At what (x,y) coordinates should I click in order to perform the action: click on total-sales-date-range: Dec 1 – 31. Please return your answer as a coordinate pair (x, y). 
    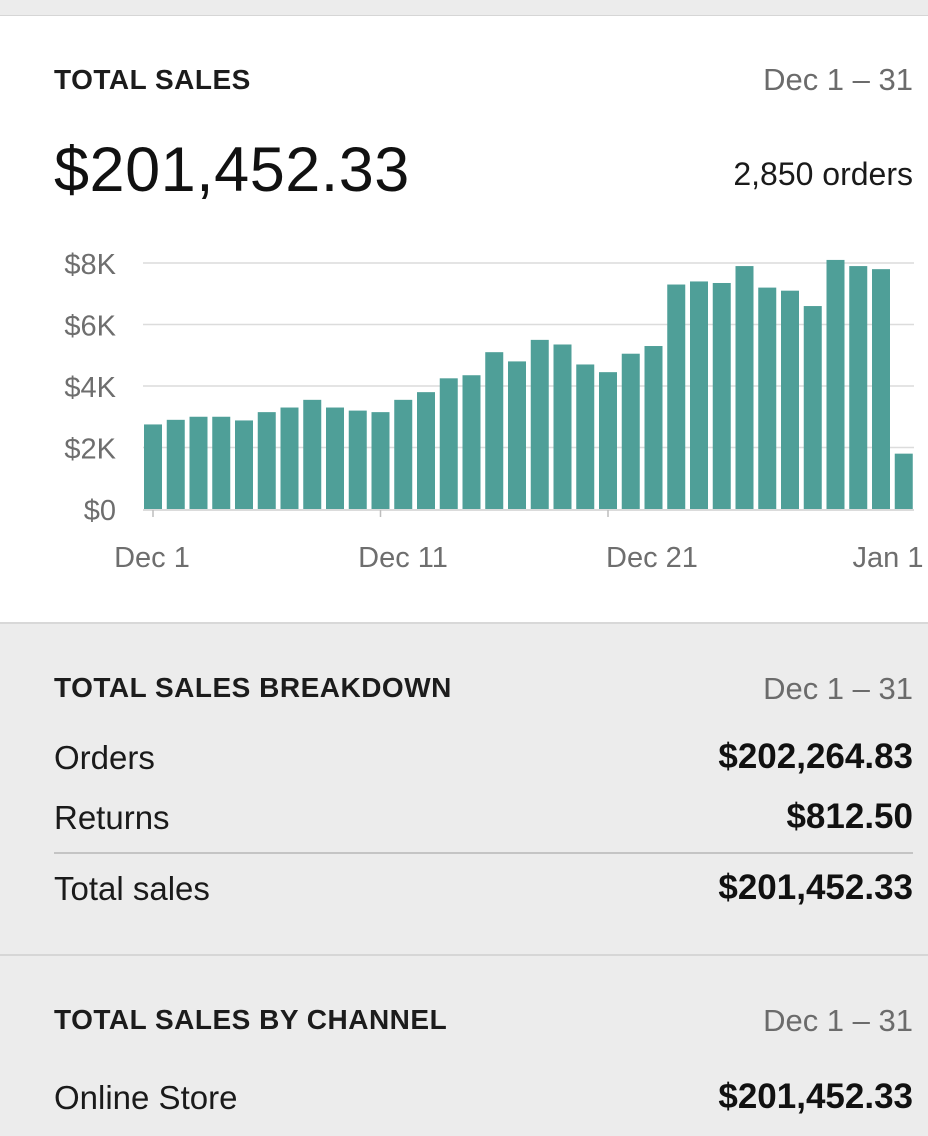
    Looking at the image, I should click on (838, 79).